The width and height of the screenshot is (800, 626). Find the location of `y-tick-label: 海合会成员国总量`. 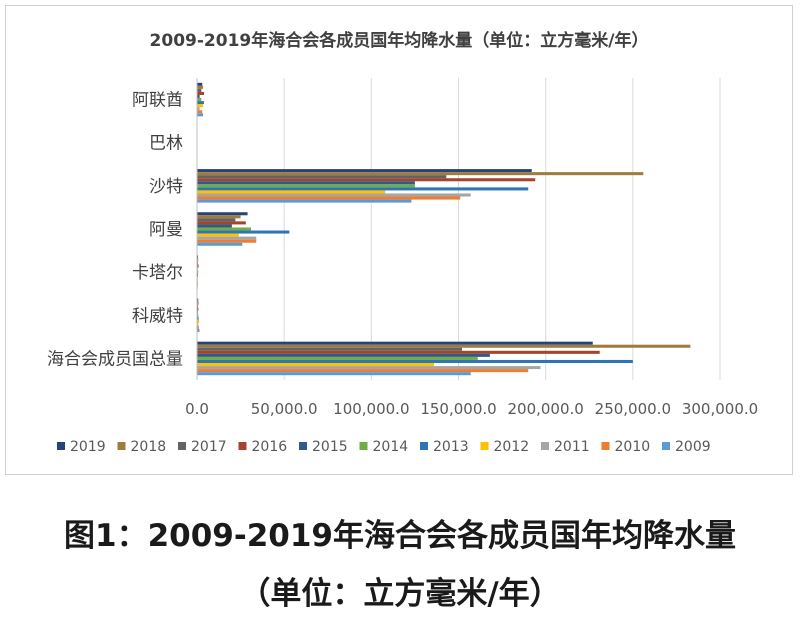

y-tick-label: 海合会成员国总量 is located at coordinates (115, 359).